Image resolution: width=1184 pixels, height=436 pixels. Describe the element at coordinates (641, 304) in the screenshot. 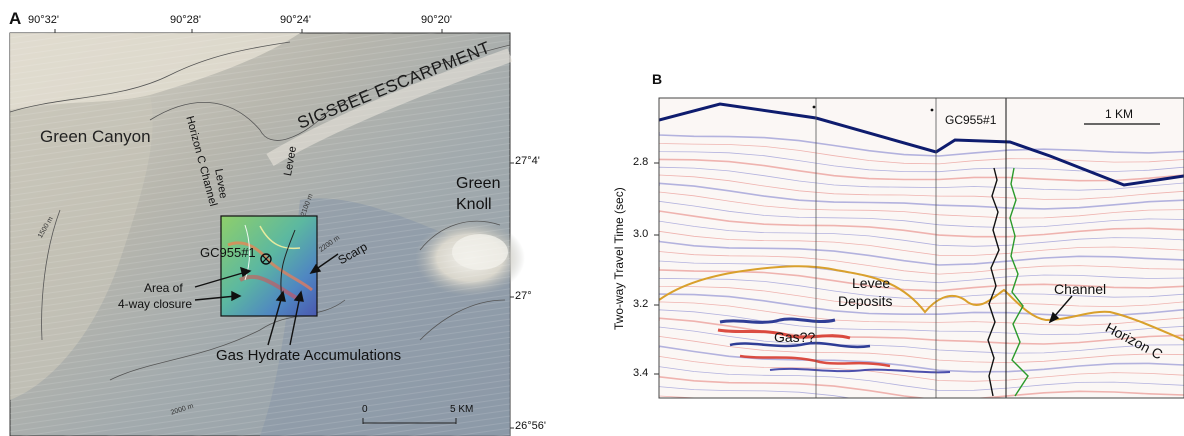

I see `y-tick-3-2: 3.2` at that location.